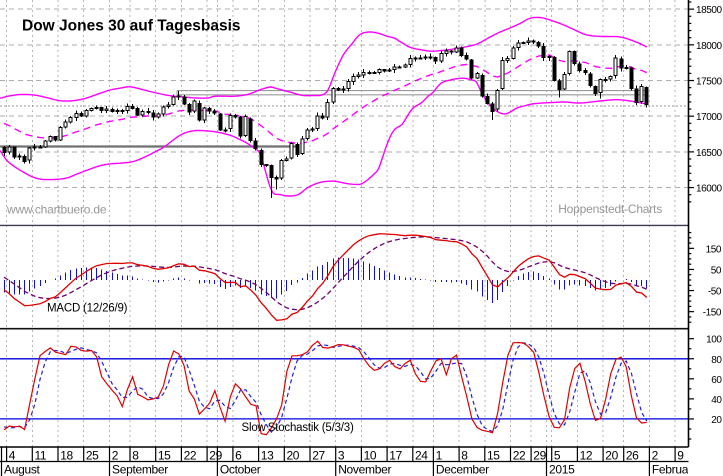 The height and width of the screenshot is (476, 723). Describe the element at coordinates (140, 469) in the screenshot. I see `svg-text: September` at that location.